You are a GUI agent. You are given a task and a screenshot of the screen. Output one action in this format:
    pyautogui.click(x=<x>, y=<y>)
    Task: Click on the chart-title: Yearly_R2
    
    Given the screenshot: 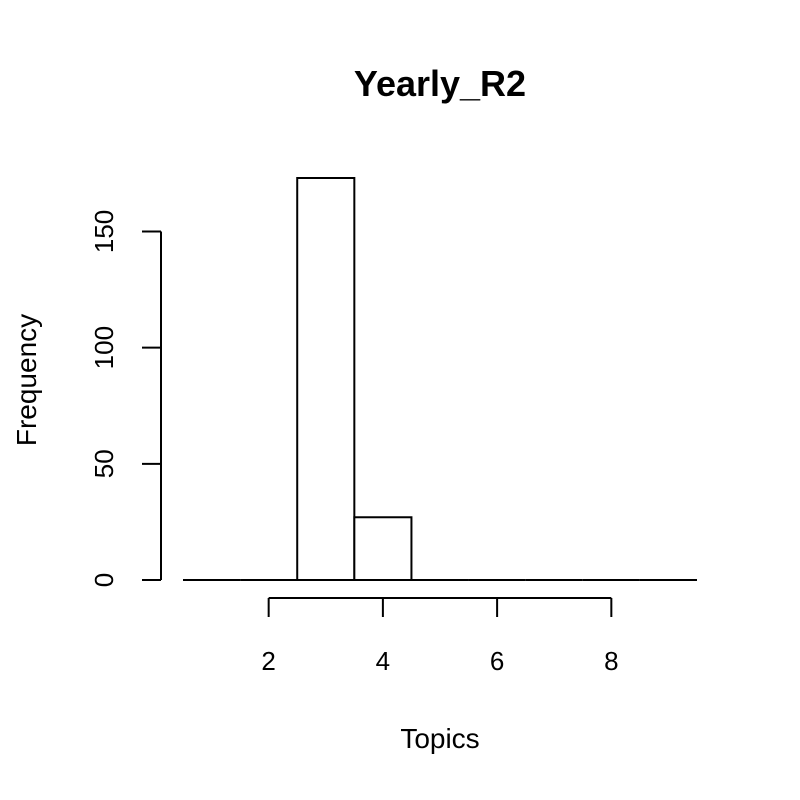 What is the action you would take?
    pyautogui.click(x=440, y=83)
    